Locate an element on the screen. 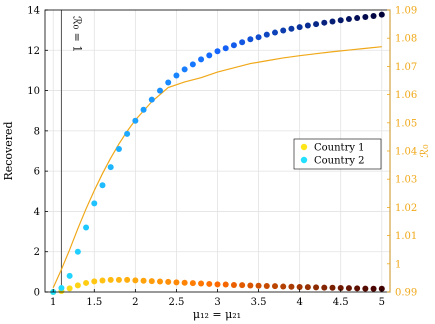 The width and height of the screenshot is (435, 324). x-axis-label: μ₁₂ = μ₂₁ is located at coordinates (217, 314).